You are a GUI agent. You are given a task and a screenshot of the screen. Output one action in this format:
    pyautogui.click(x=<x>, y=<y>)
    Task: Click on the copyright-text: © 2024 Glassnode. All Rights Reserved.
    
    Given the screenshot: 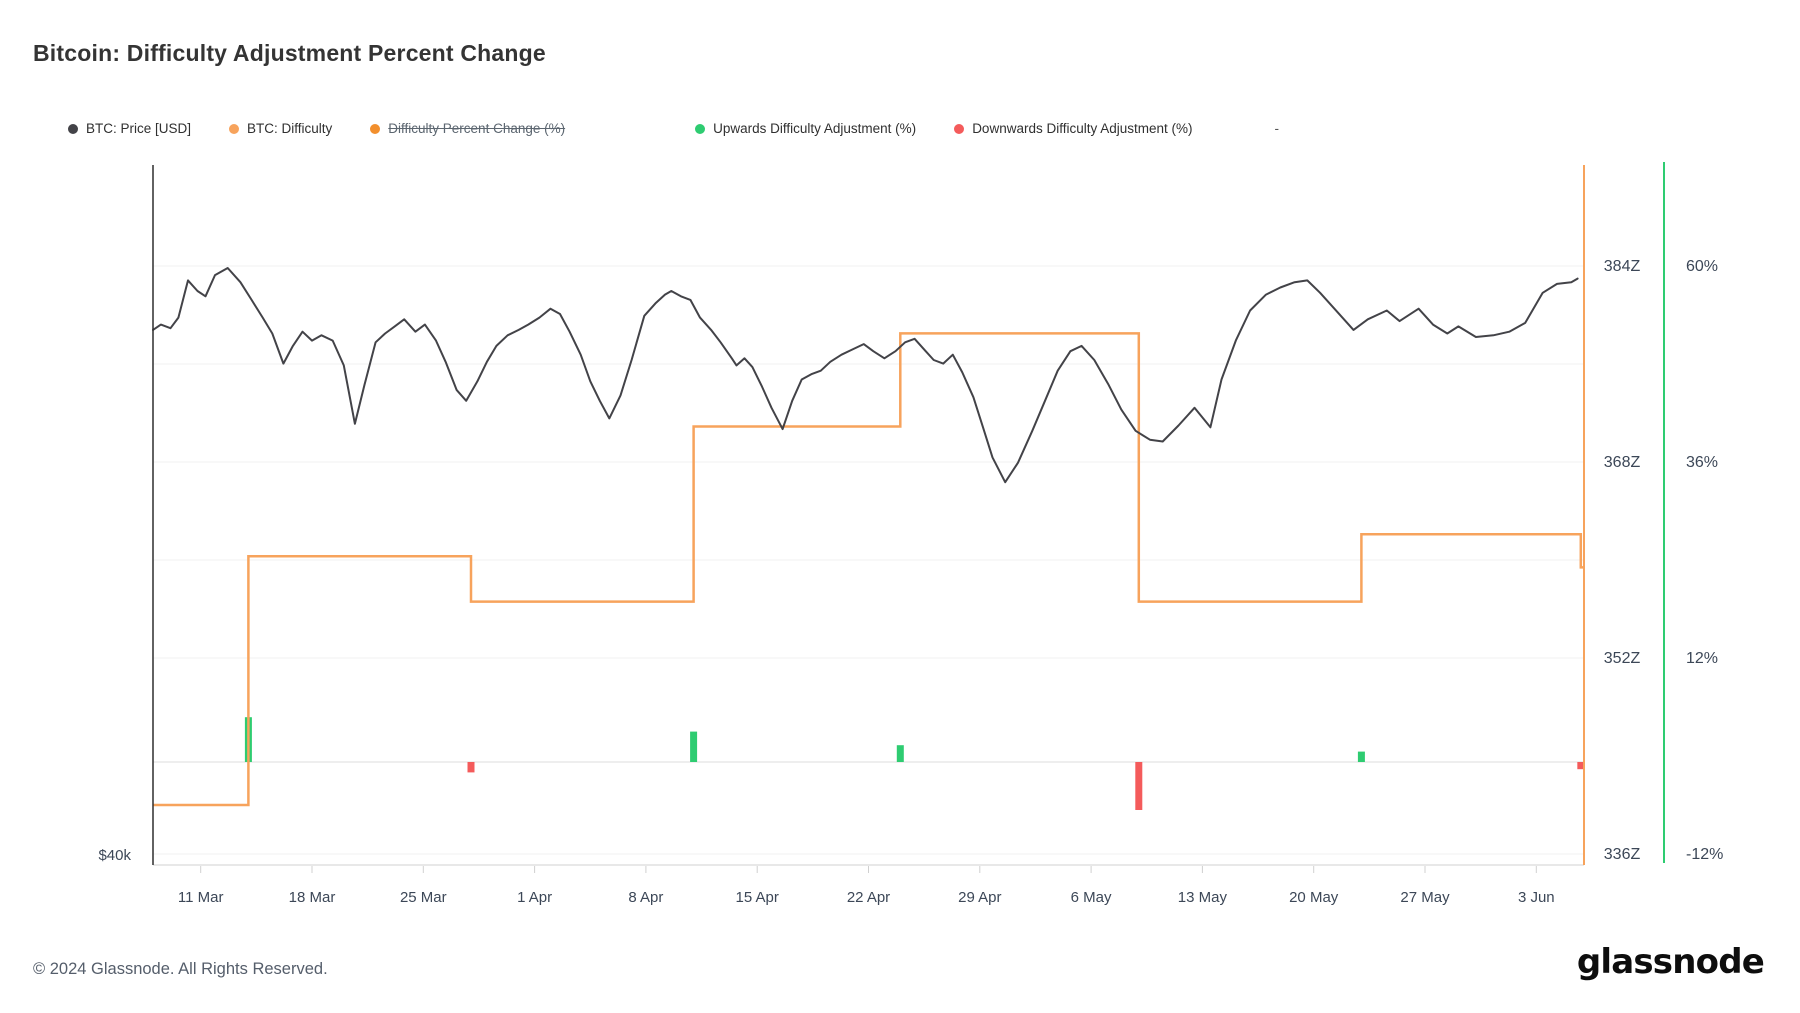 What is the action you would take?
    pyautogui.click(x=180, y=969)
    